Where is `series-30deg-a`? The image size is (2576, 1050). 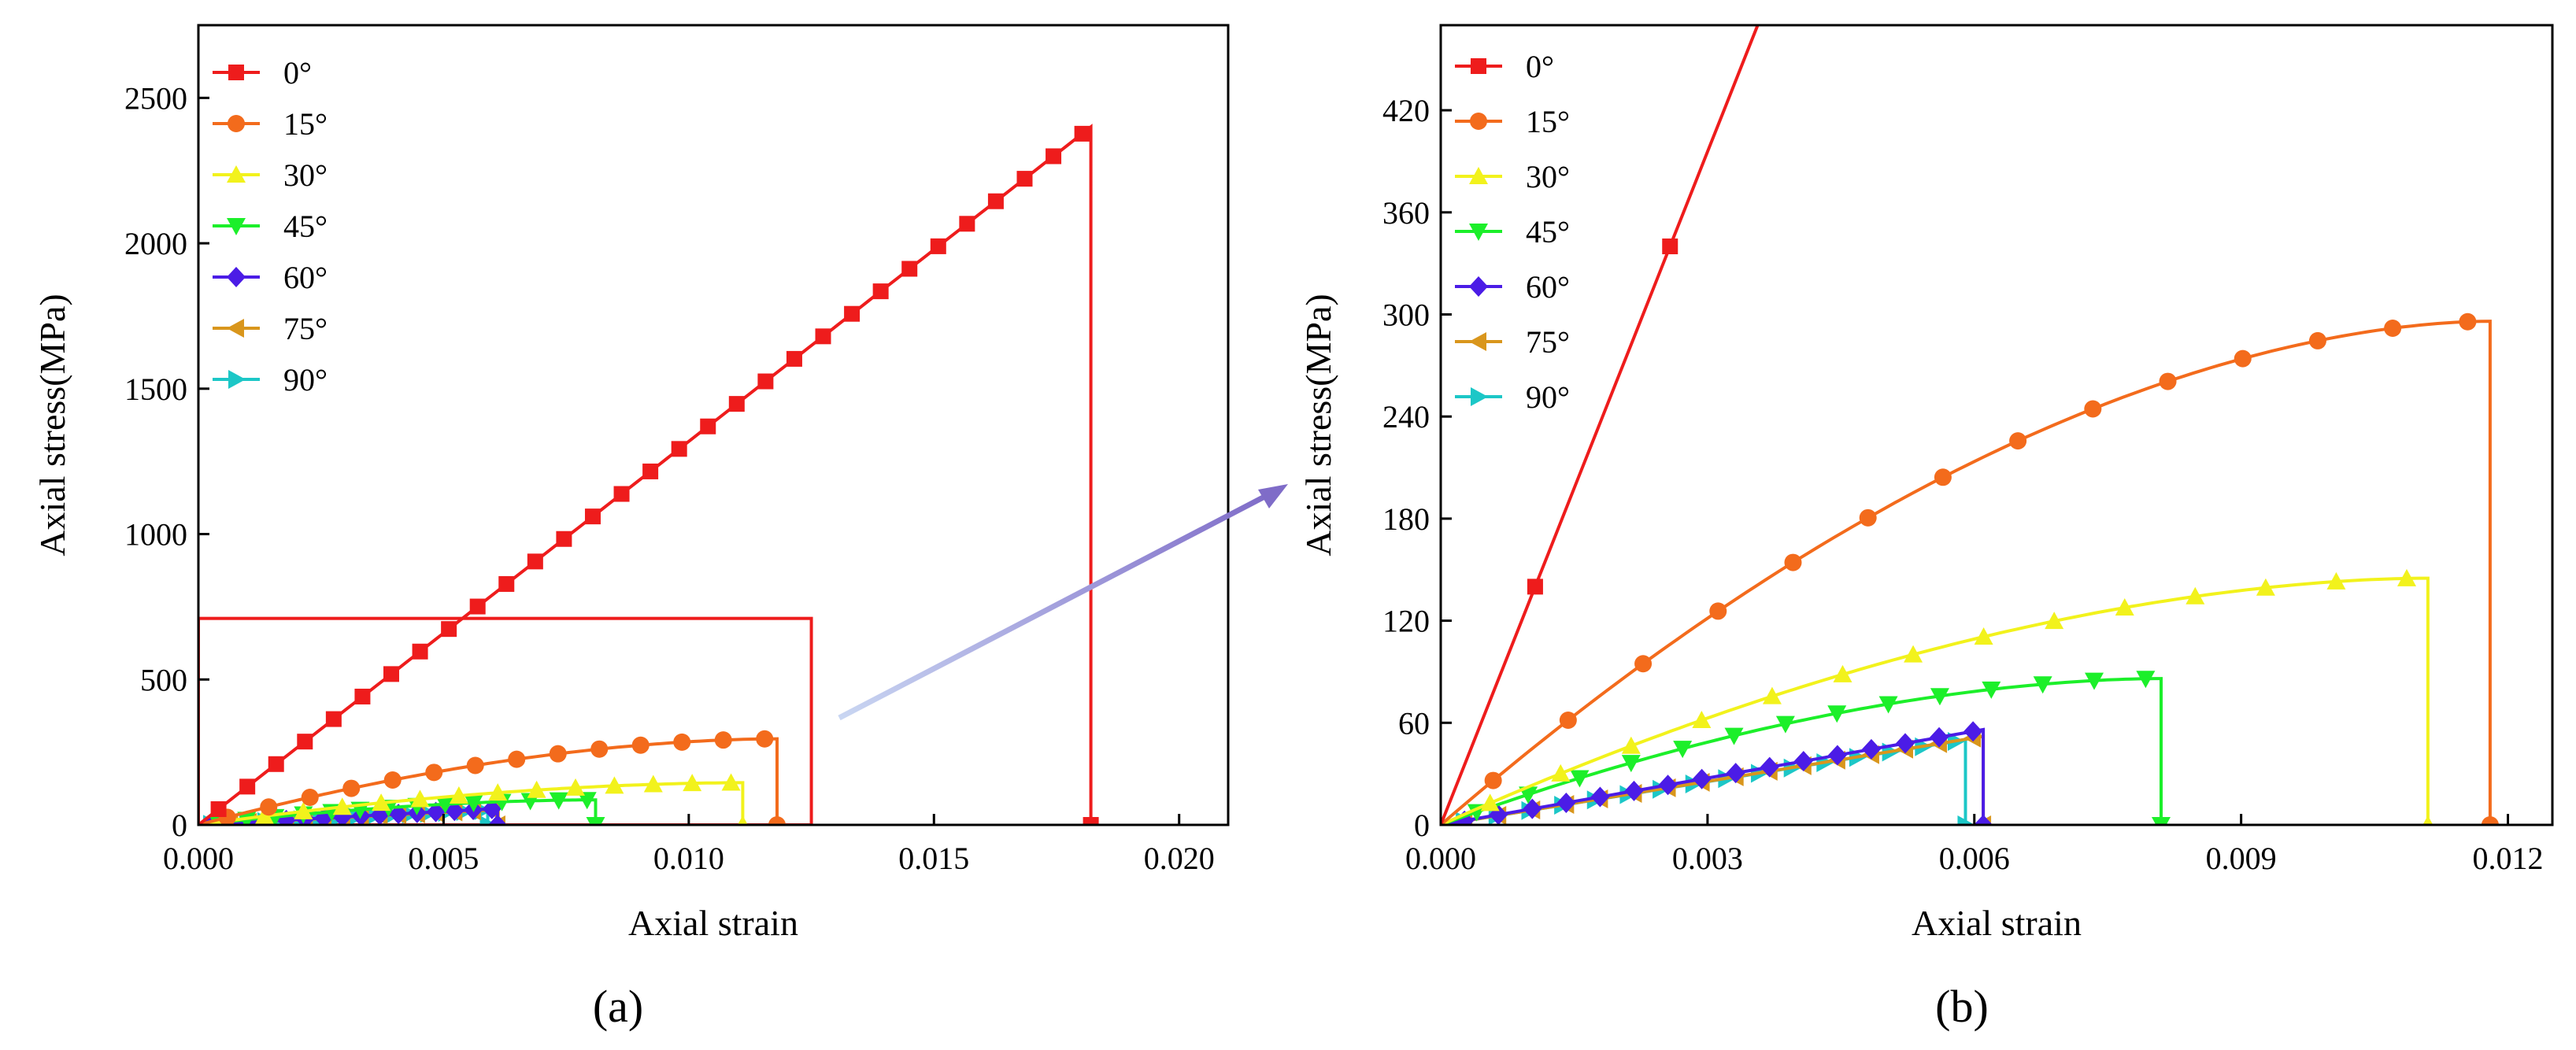
series-30deg-a is located at coordinates (473, 799).